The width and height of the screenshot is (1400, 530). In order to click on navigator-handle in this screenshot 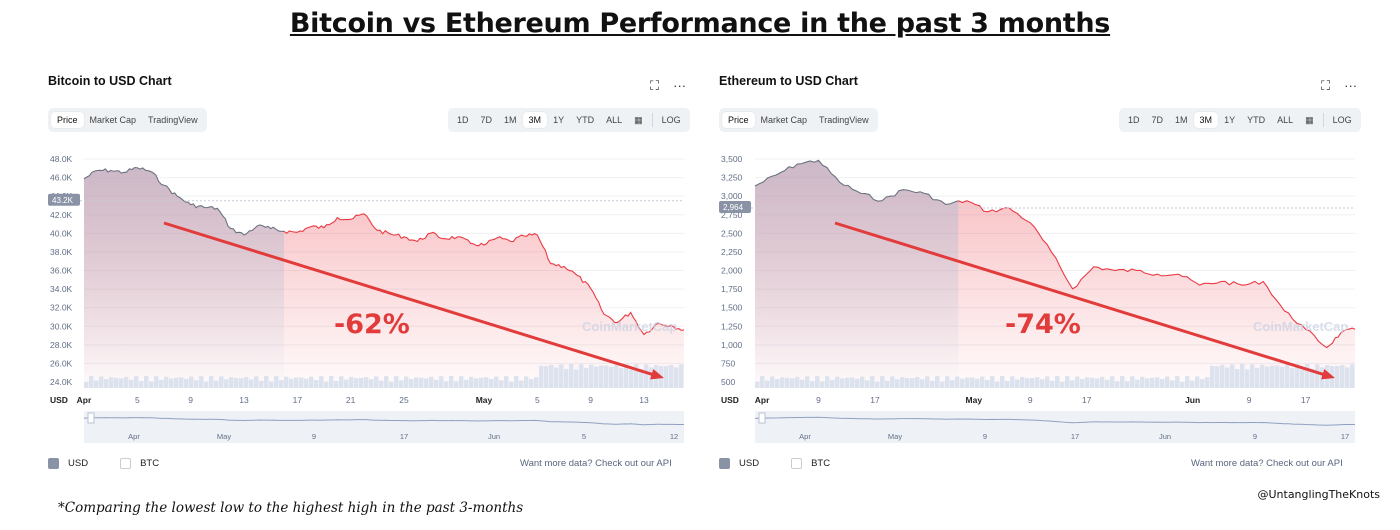, I will do `click(91, 418)`.